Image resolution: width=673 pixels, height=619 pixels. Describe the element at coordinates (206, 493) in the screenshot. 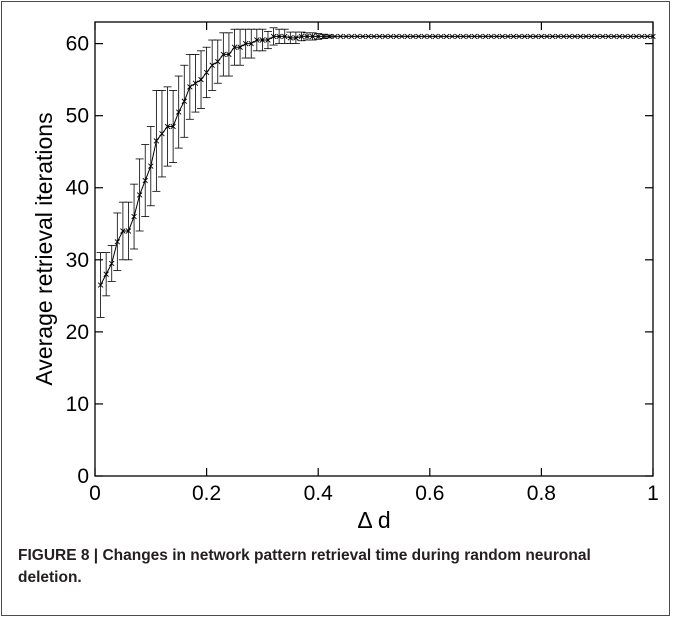

I see `x-tick-label: 0.2` at that location.